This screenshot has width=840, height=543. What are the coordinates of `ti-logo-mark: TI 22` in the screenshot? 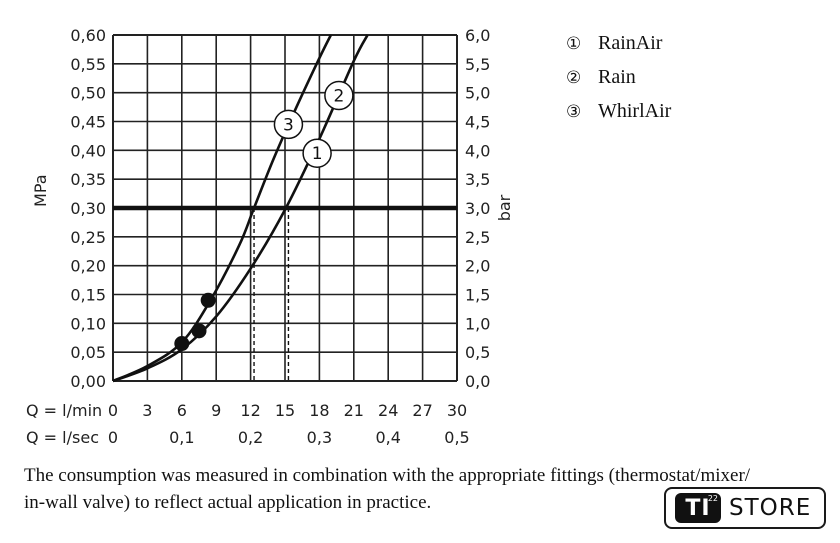 It's located at (698, 508).